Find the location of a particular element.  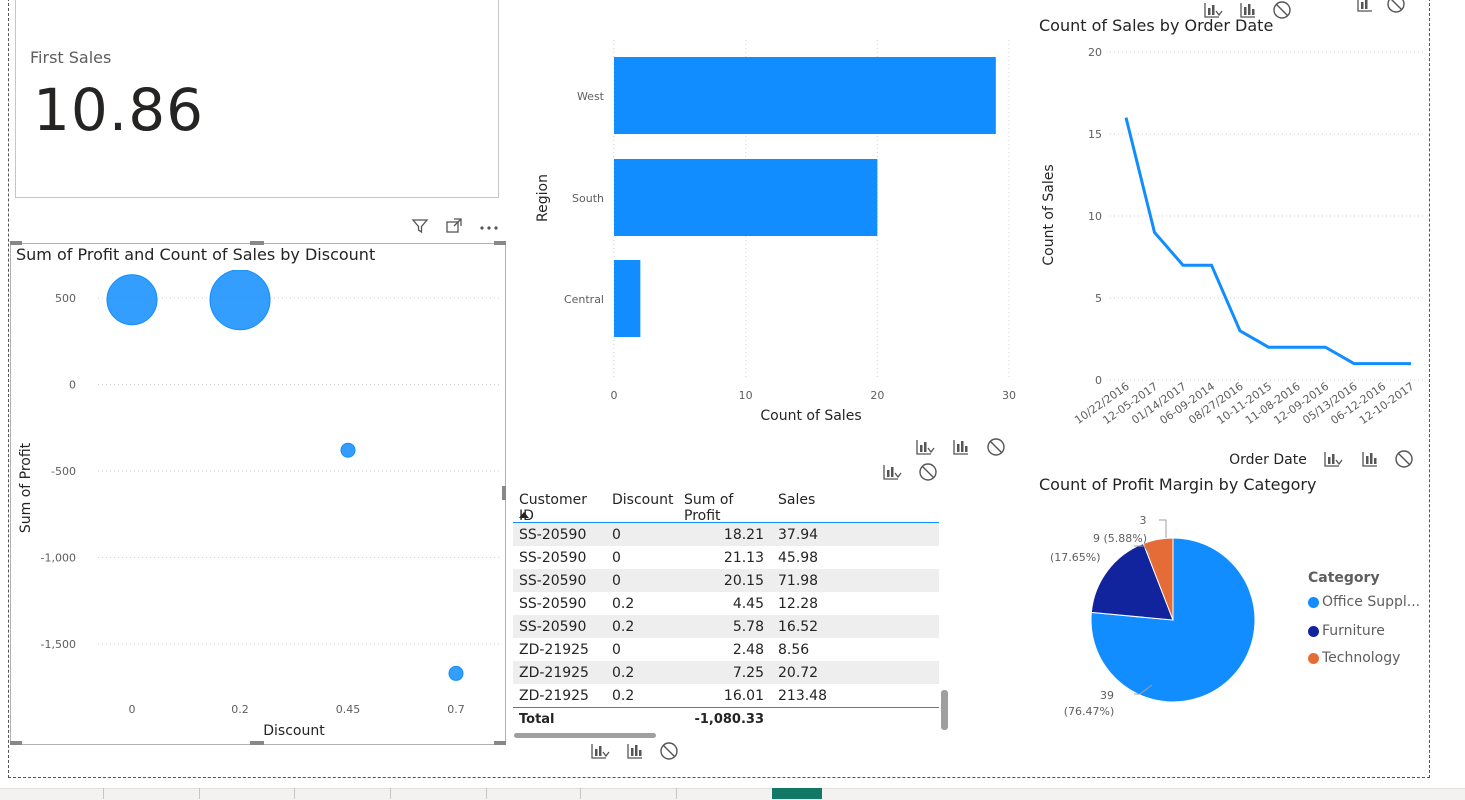

legend-item-technology: Technology is located at coordinates (1354, 658).